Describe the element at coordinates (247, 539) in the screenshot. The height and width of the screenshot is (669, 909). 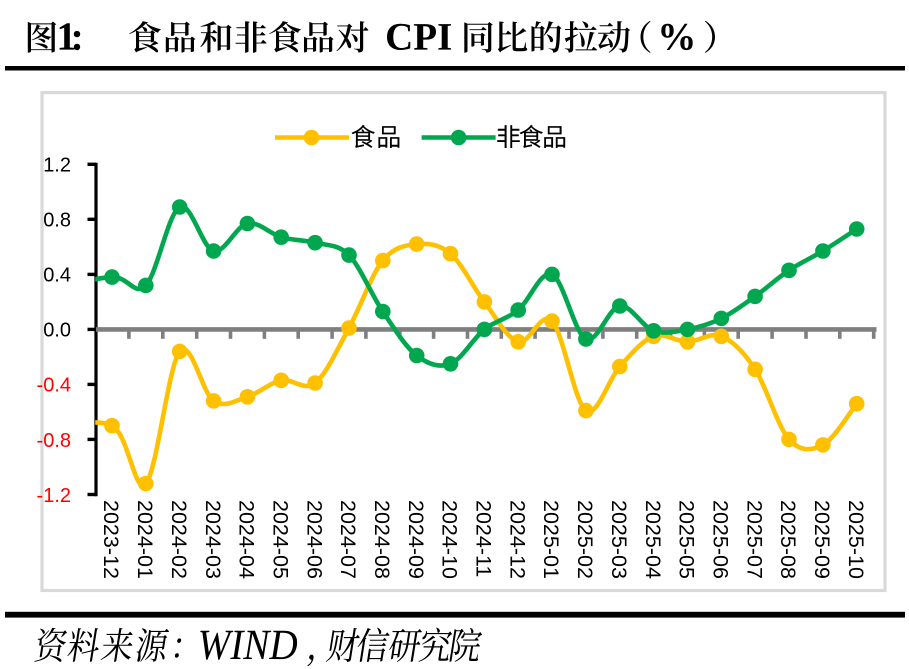
I see `svg-text: 2024-04` at that location.